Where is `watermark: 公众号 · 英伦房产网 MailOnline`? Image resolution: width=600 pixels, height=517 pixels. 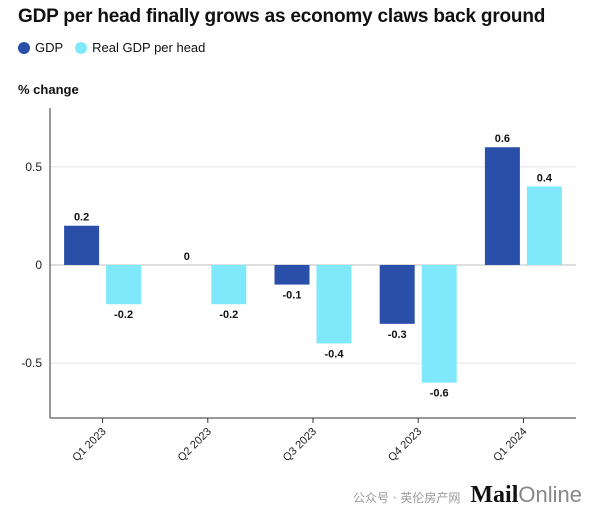
watermark: 公众号 · 英伦房产网 MailOnline is located at coordinates (467, 495).